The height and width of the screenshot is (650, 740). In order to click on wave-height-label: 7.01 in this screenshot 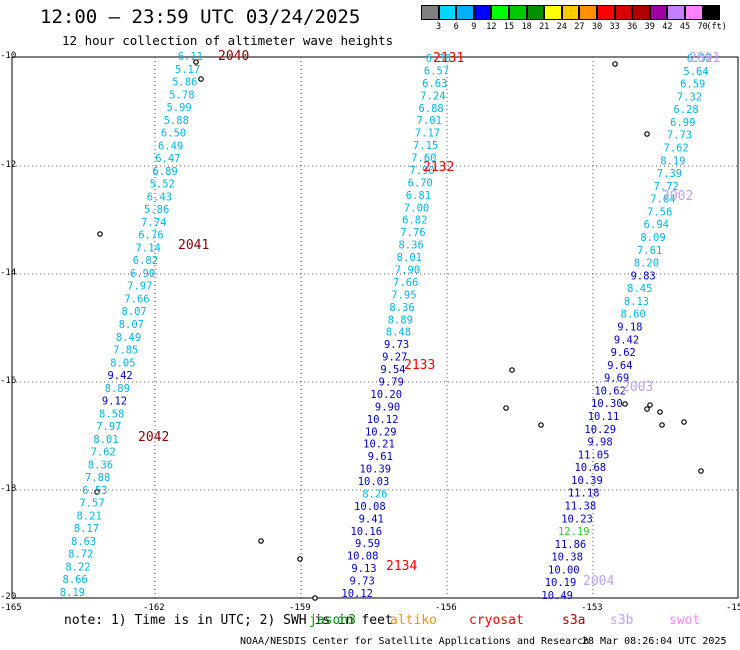, I will do `click(429, 121)`.